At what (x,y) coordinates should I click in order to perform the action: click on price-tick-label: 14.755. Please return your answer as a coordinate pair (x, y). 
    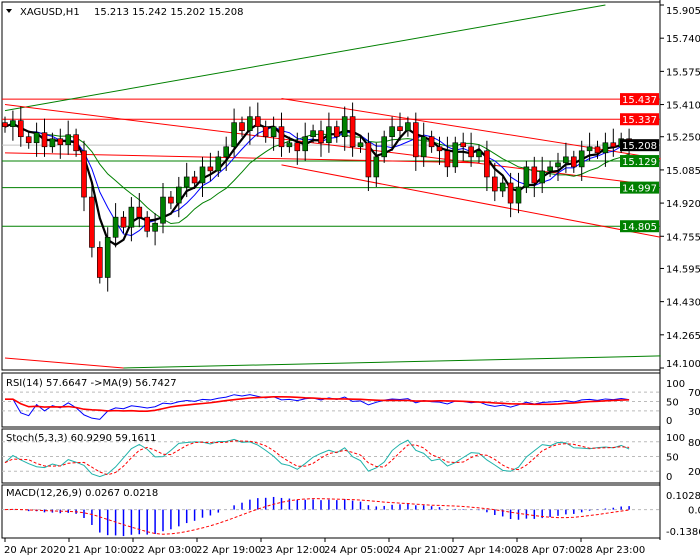
    Looking at the image, I should click on (683, 237).